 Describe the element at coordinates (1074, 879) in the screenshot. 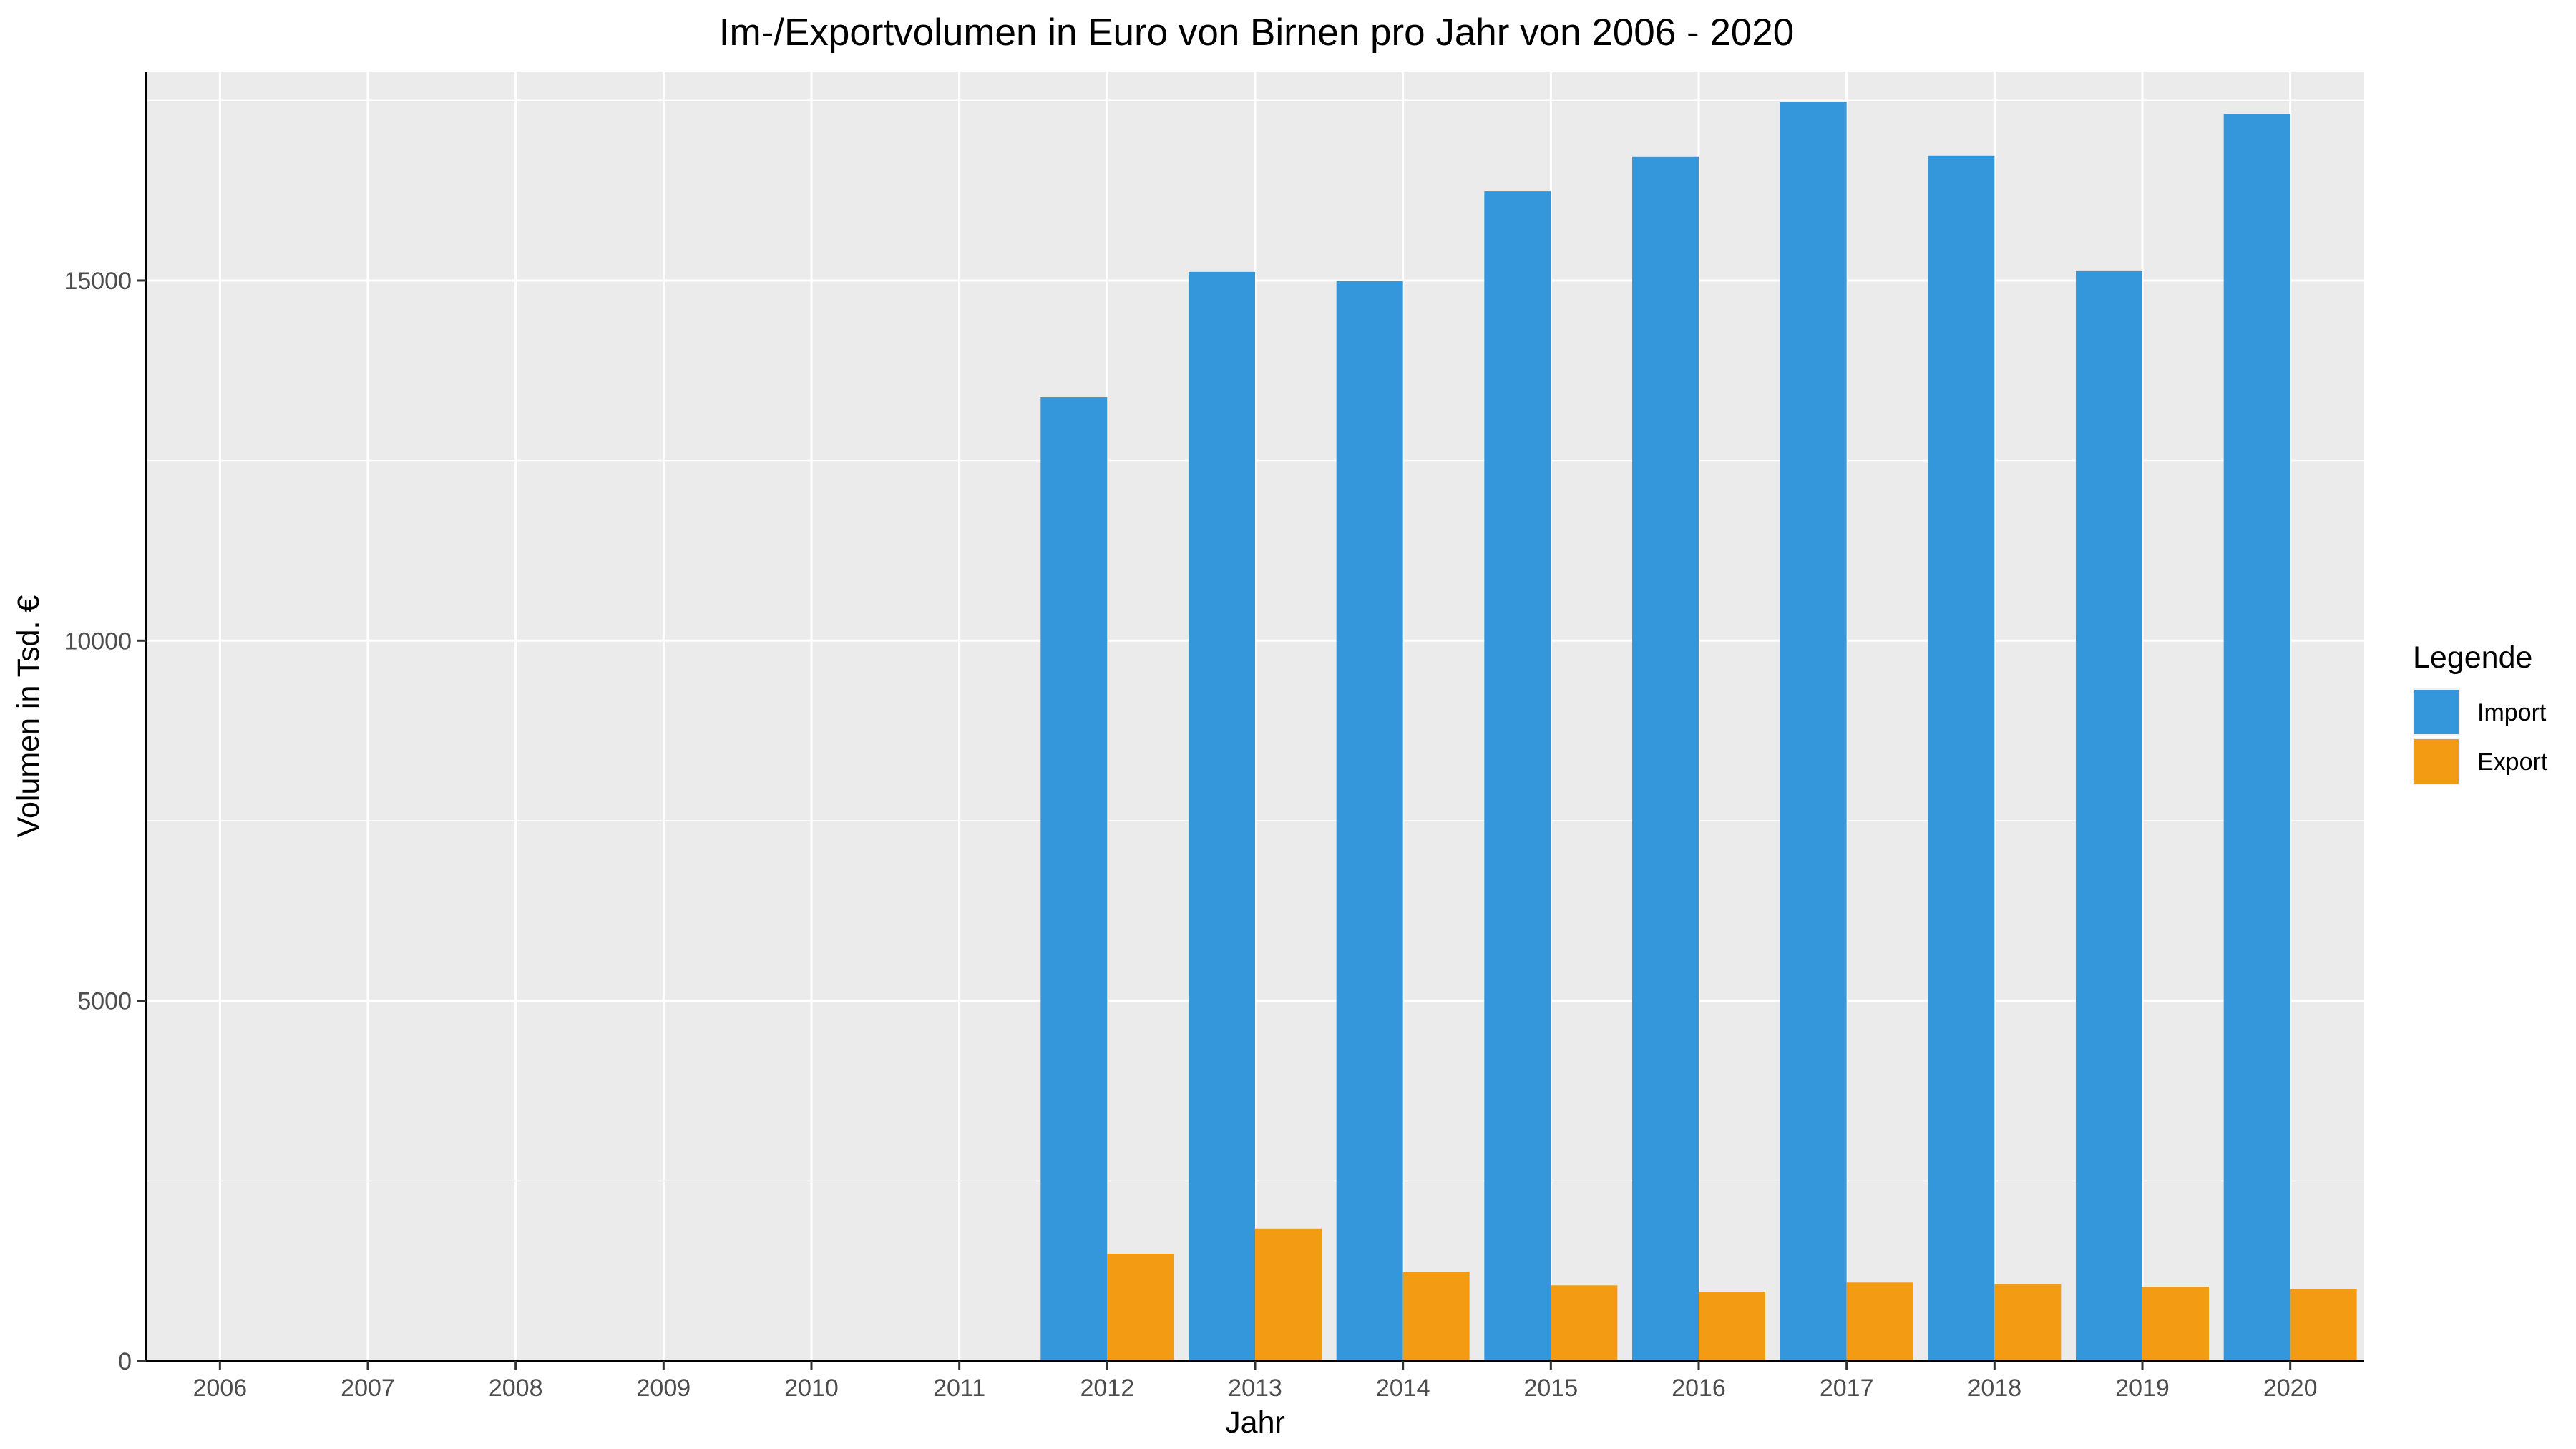

I see `bar-import-2012` at that location.